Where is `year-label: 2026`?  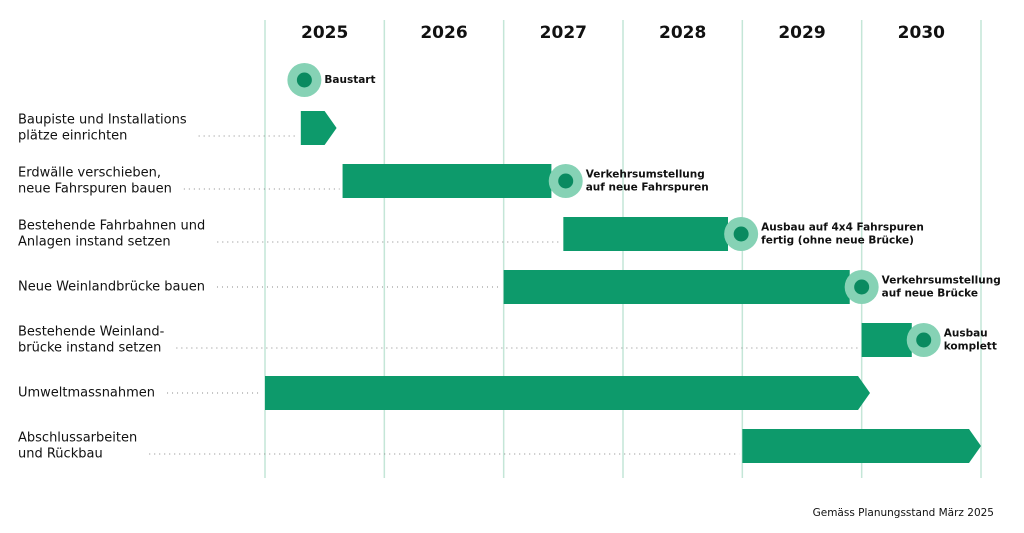
year-label: 2026 is located at coordinates (443, 33).